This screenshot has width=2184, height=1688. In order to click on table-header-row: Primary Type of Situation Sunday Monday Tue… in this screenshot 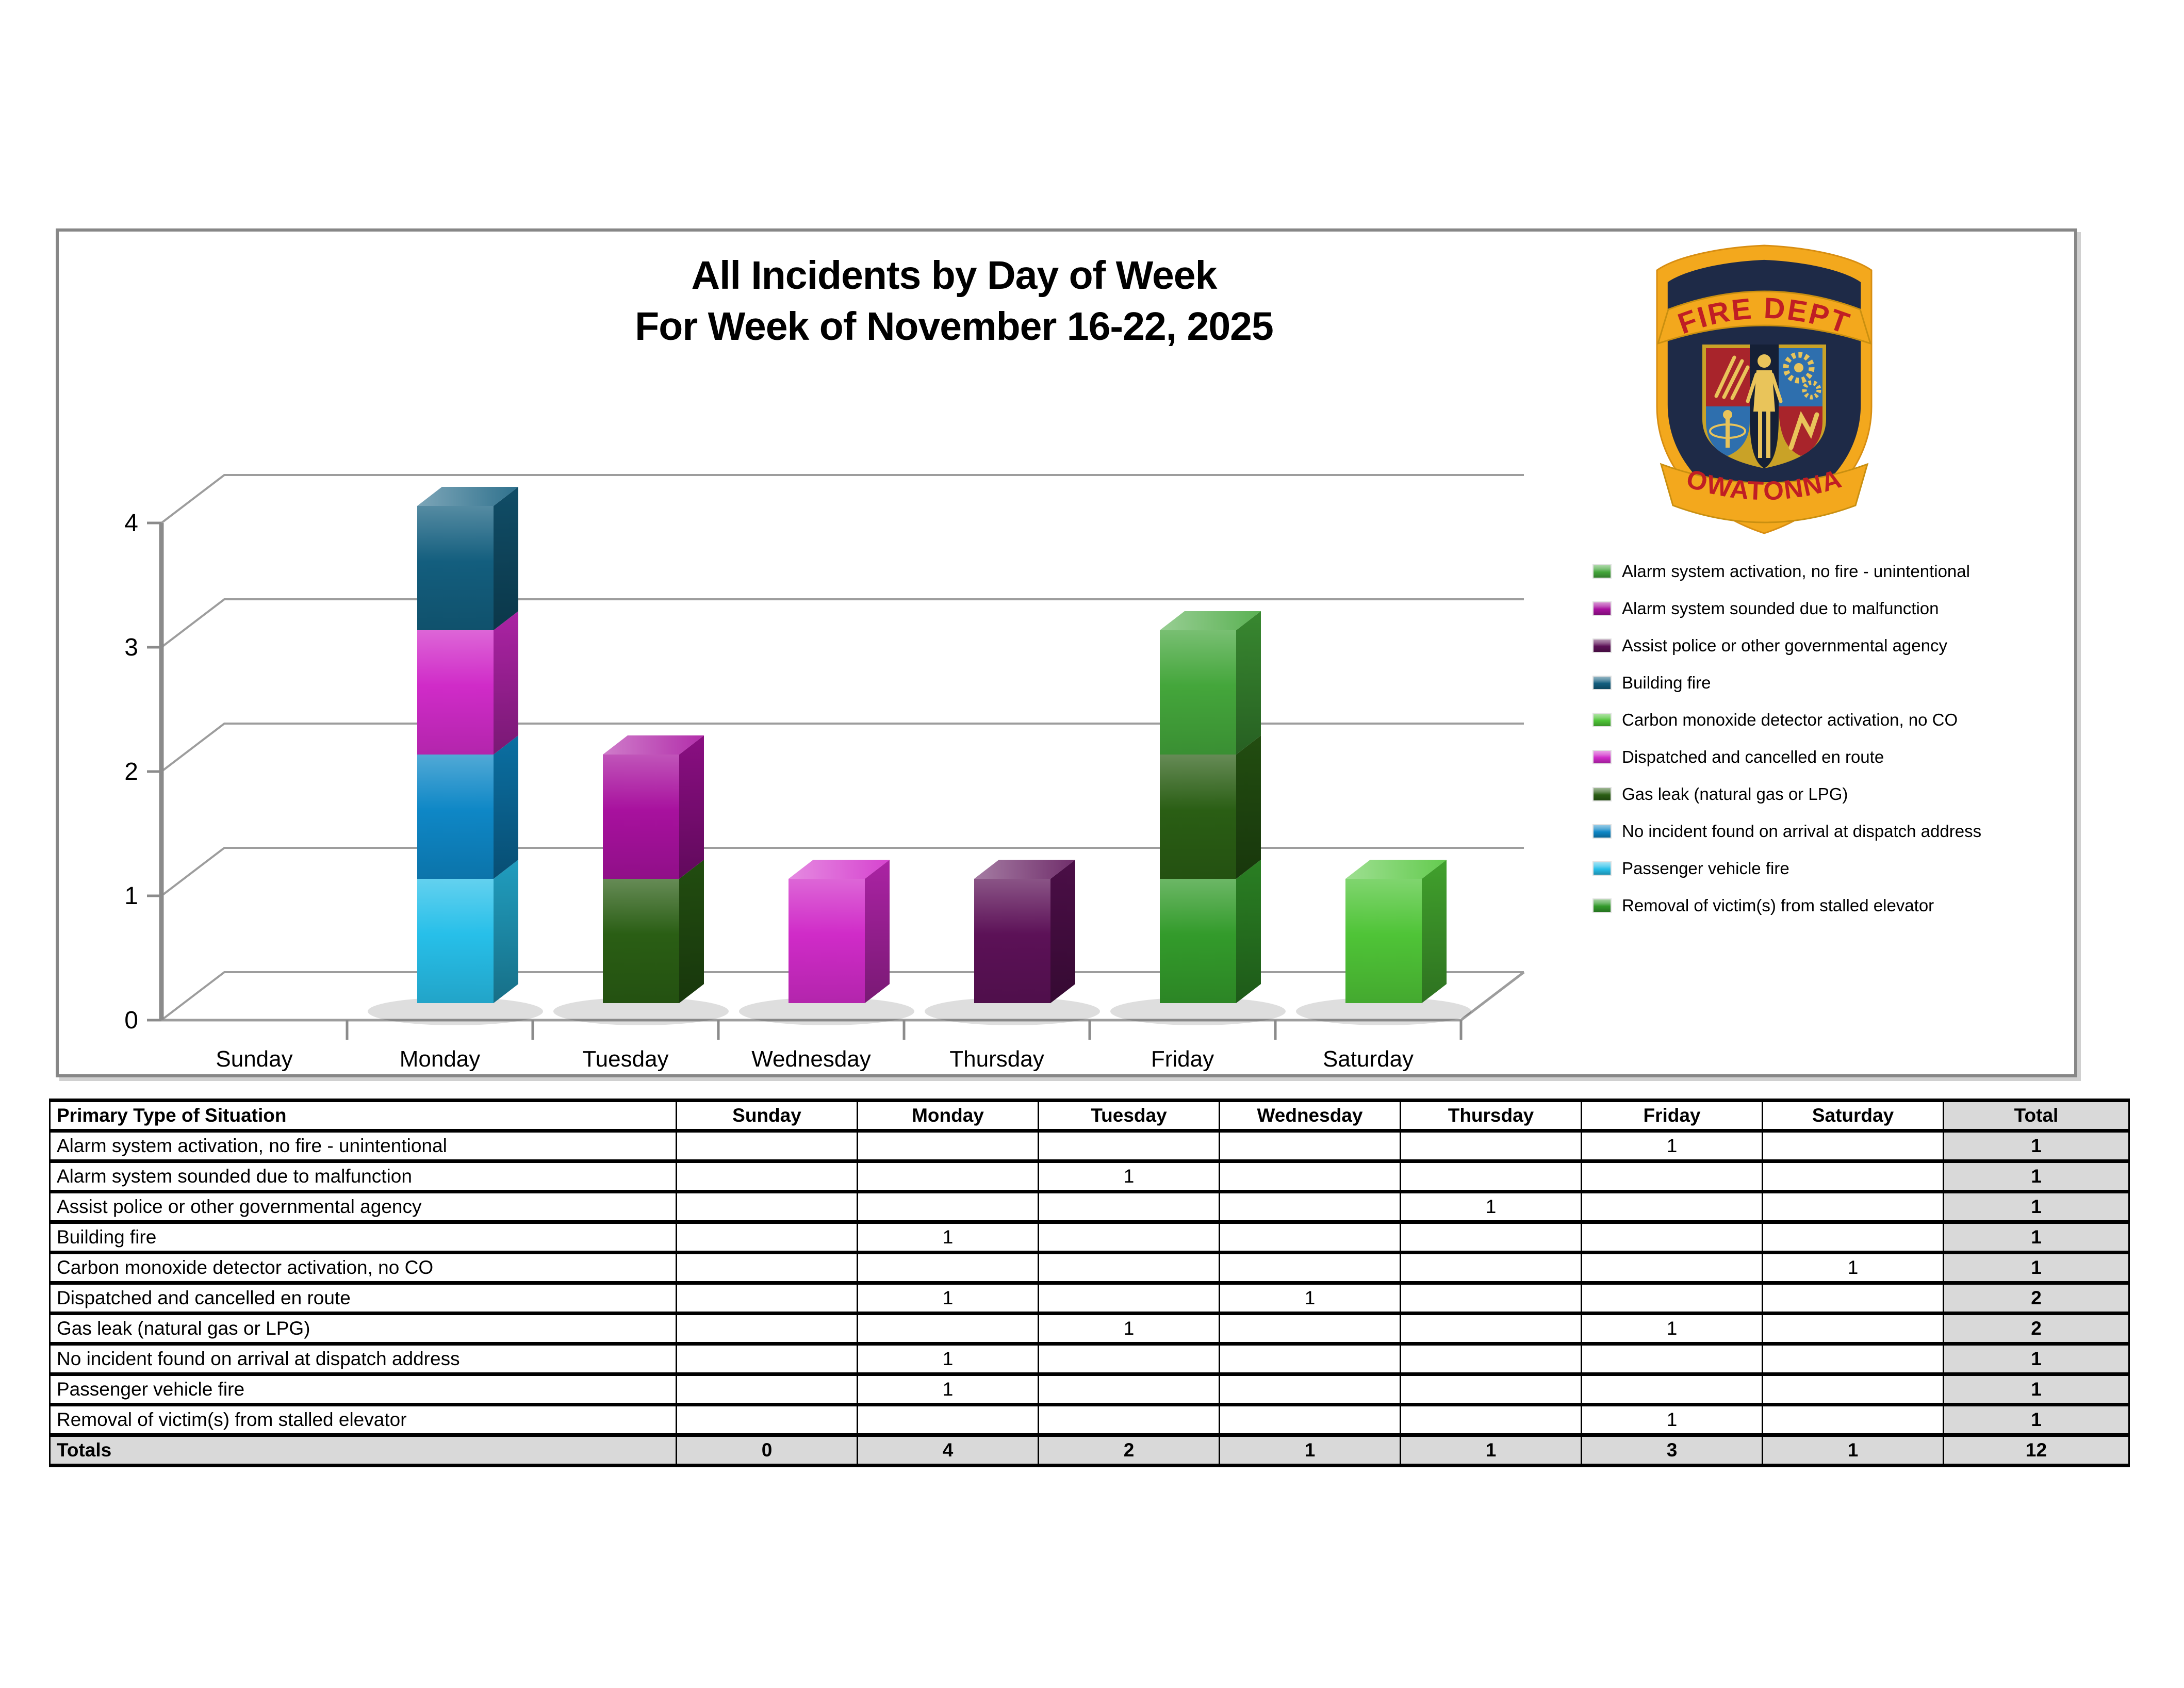, I will do `click(1089, 1116)`.